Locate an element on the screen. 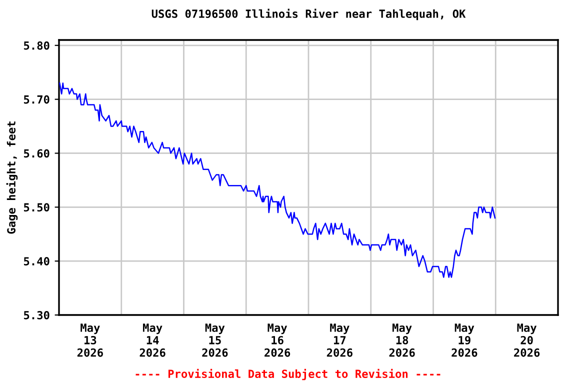 This screenshot has height=384, width=576. x-tick-label: May 14 2026 is located at coordinates (153, 340).